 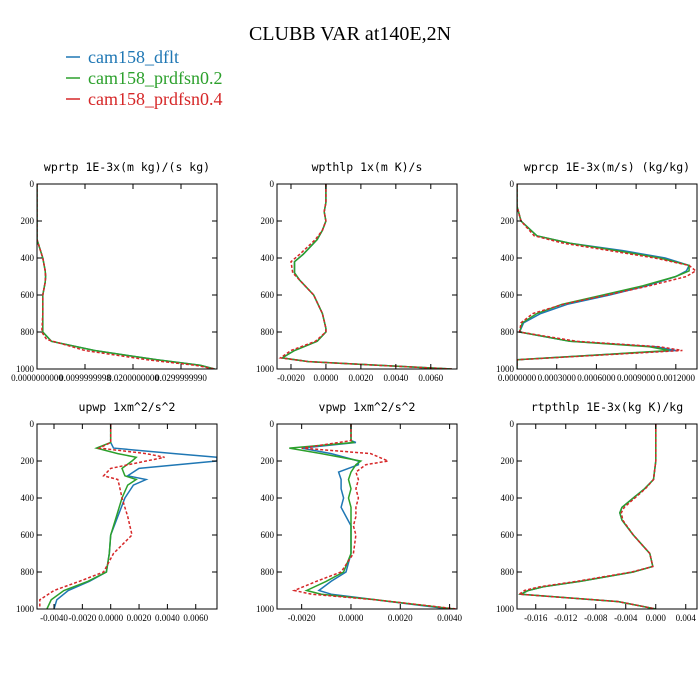 What do you see at coordinates (626, 618) in the screenshot?
I see `x-tick-label: -0.004` at bounding box center [626, 618].